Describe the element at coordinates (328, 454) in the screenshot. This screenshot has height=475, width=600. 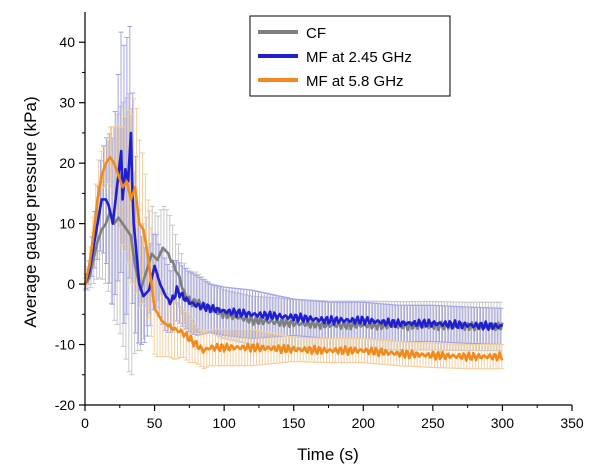
I see `x-axis-title: Time (s)` at that location.